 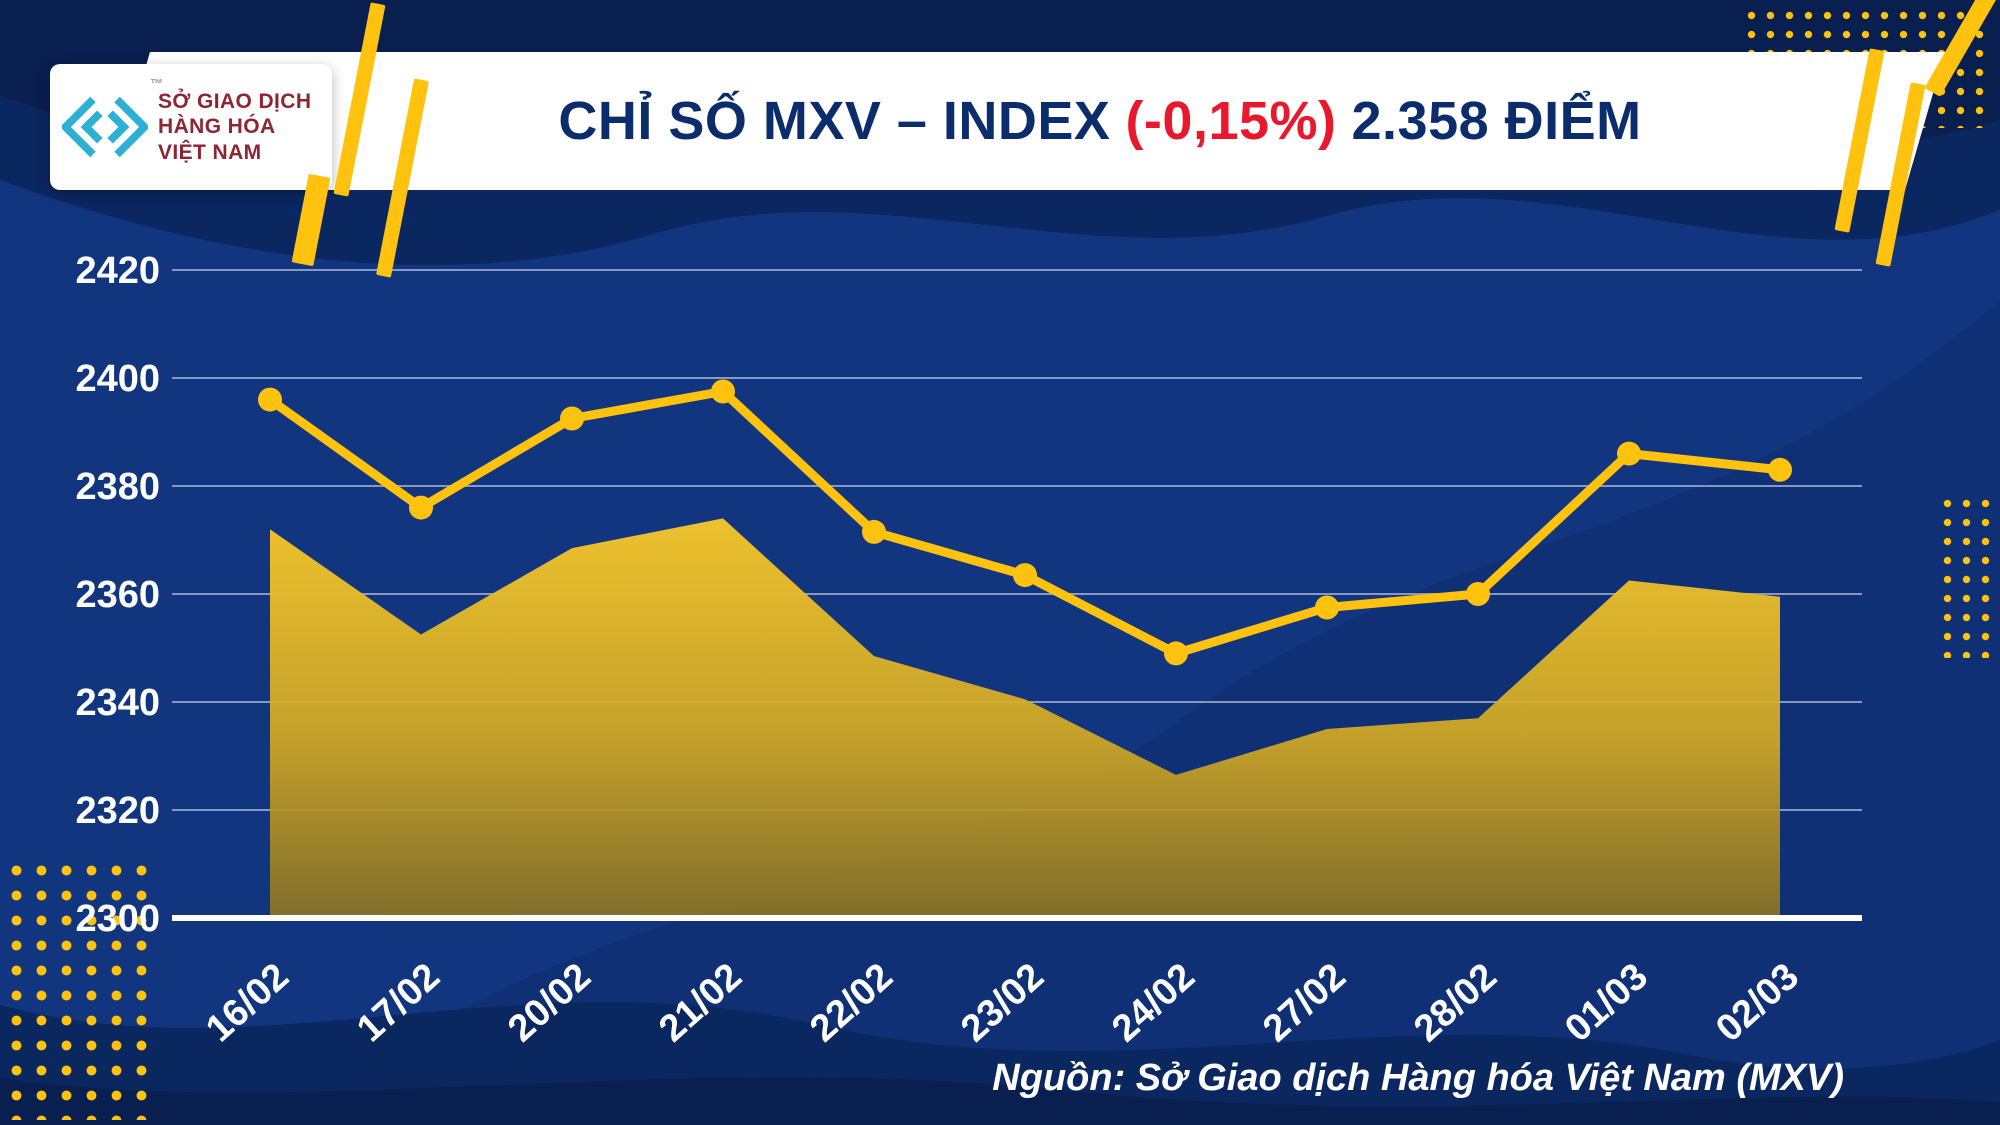 I want to click on x-axis-tick-label: 22/02, so click(x=851, y=1002).